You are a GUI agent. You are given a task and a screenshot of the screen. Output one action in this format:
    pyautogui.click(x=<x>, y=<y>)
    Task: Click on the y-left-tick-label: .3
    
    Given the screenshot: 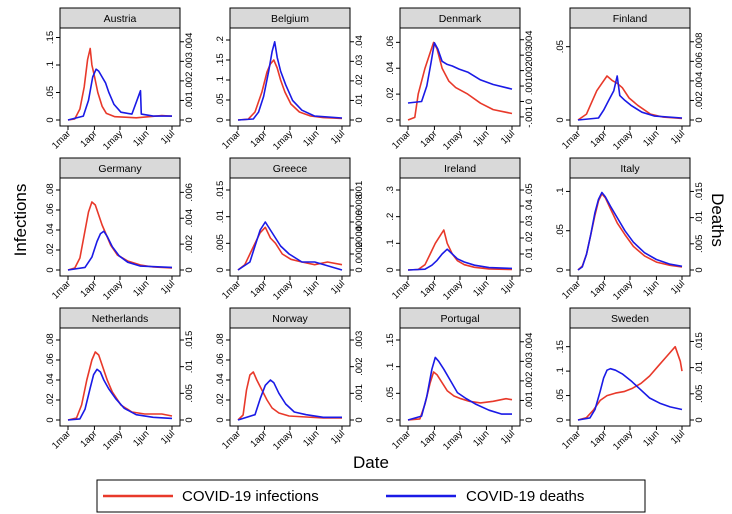 What is the action you would take?
    pyautogui.click(x=390, y=190)
    